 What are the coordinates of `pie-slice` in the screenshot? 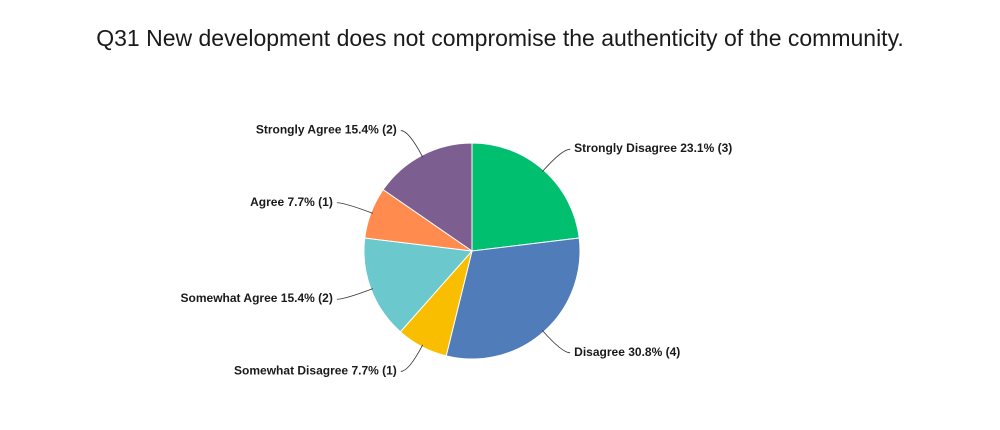 It's located at (525, 197).